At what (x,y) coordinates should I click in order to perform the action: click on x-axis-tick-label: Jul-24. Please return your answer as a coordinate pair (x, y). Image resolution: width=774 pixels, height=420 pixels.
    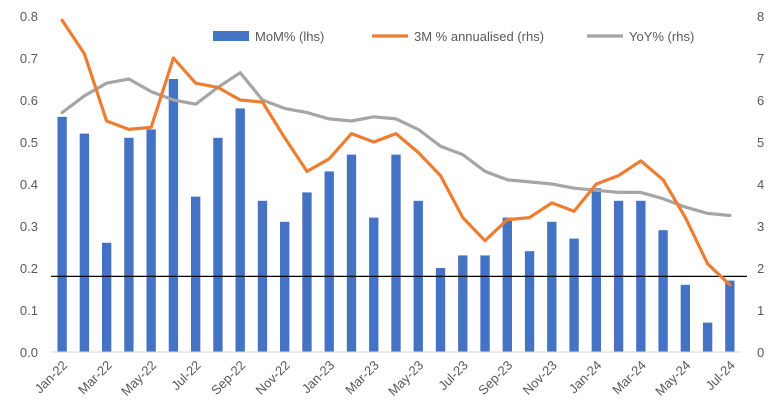
    Looking at the image, I should click on (720, 376).